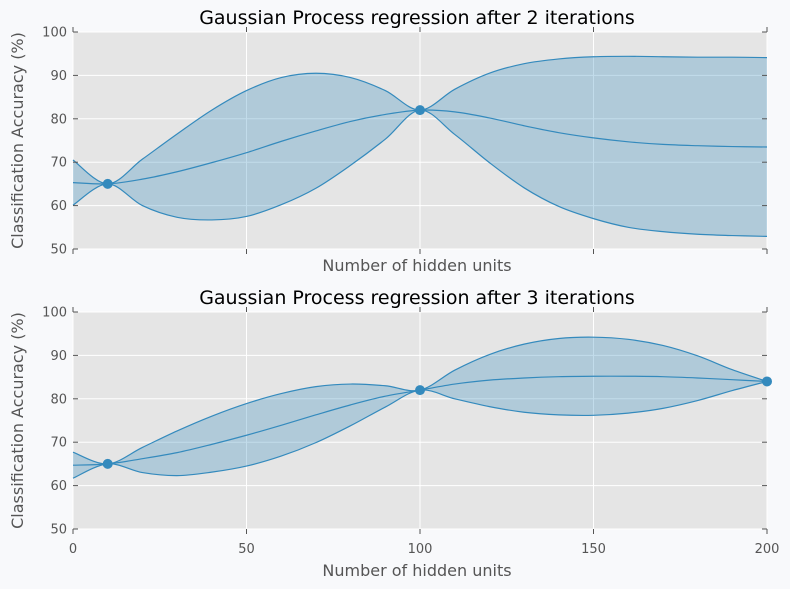 The image size is (790, 589). I want to click on x-tick-label: 0, so click(73, 549).